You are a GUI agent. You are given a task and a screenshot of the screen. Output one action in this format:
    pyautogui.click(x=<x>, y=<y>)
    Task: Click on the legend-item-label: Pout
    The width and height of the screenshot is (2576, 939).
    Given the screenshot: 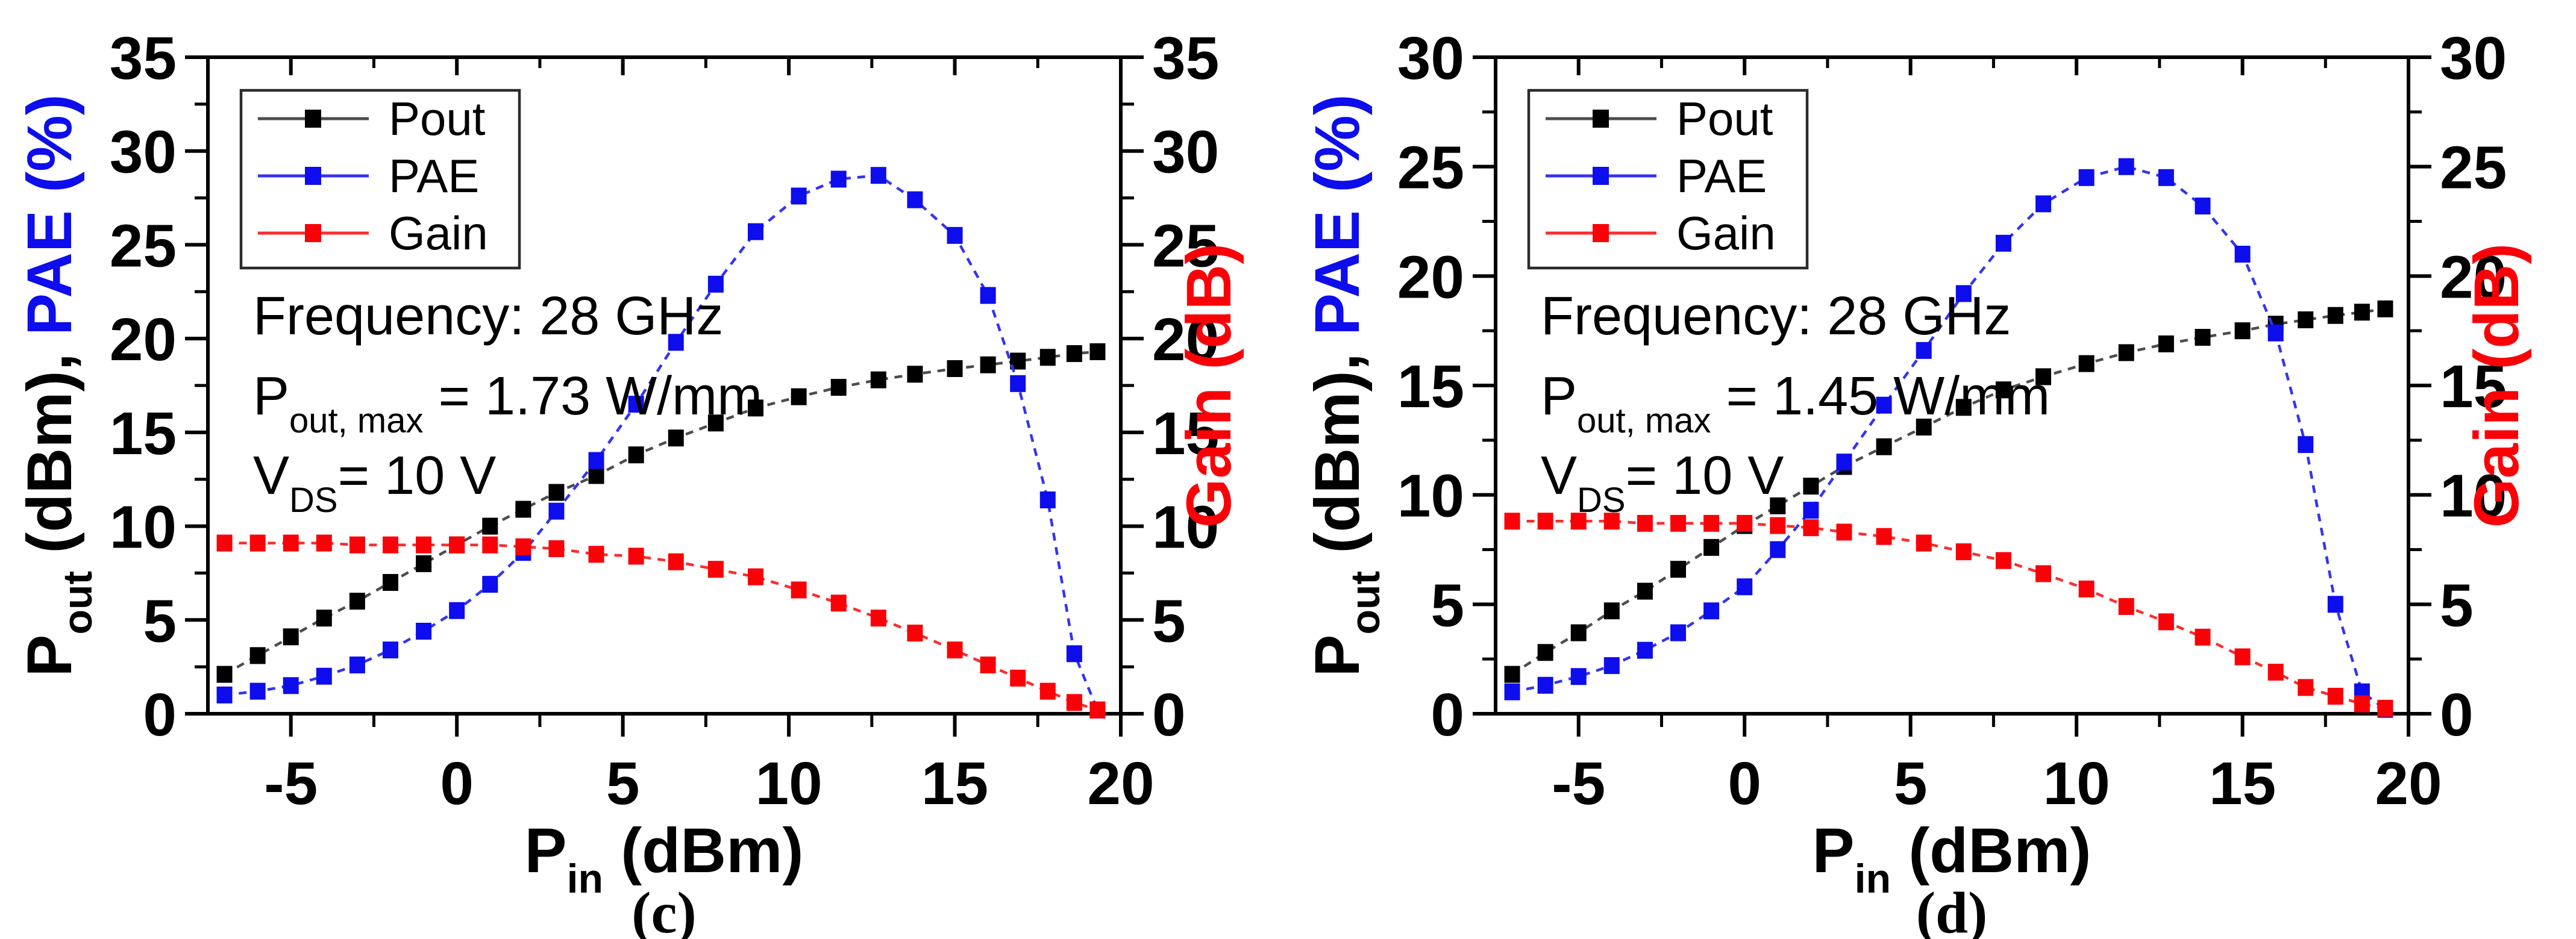 What is the action you would take?
    pyautogui.click(x=1724, y=118)
    